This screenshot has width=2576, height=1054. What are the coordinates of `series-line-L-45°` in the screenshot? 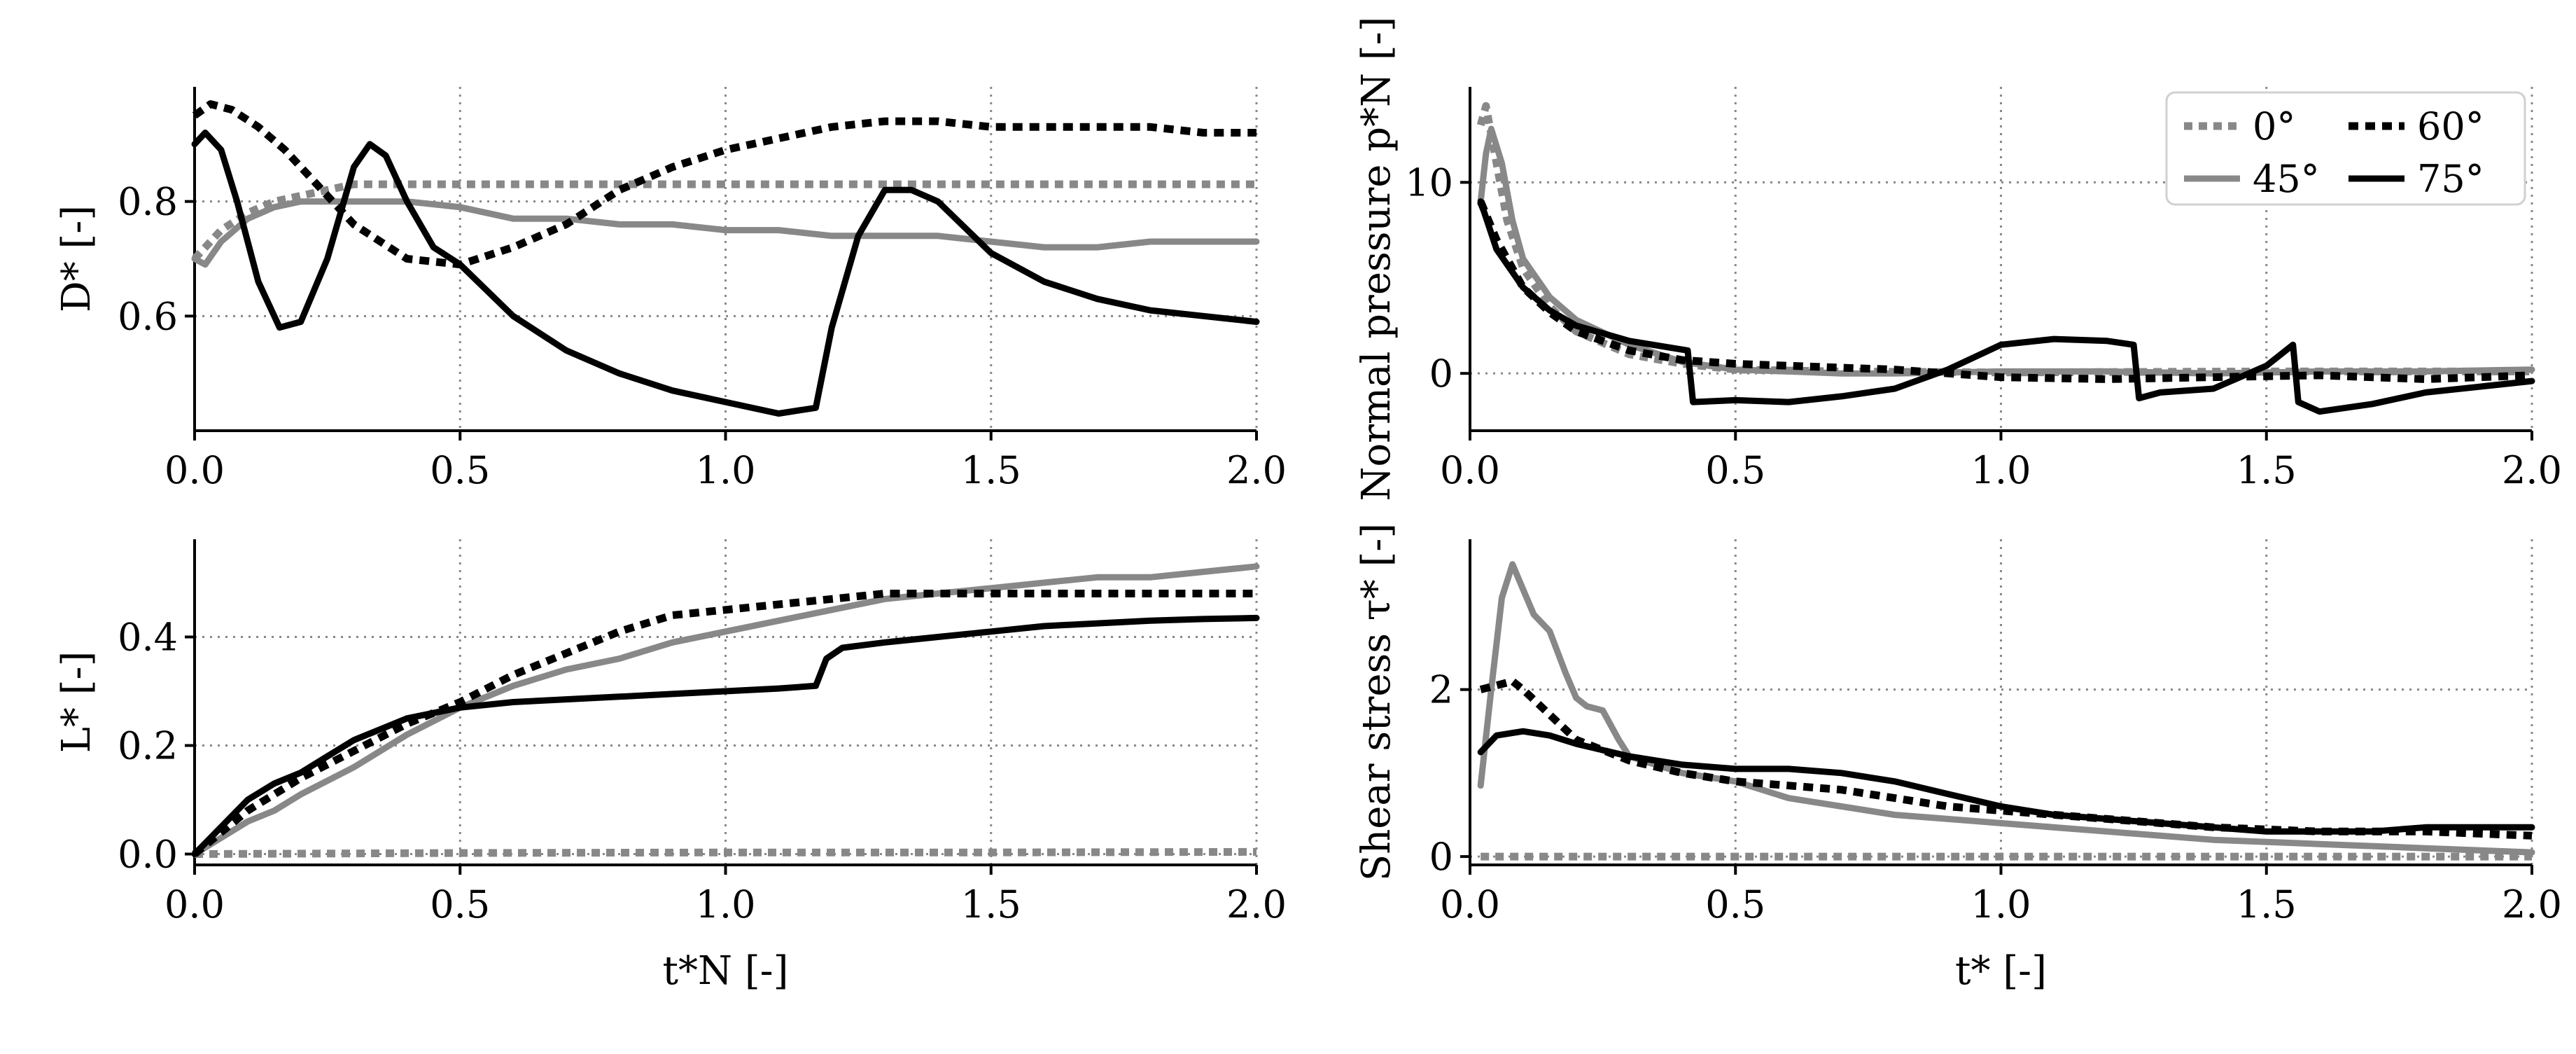 It's located at (725, 710).